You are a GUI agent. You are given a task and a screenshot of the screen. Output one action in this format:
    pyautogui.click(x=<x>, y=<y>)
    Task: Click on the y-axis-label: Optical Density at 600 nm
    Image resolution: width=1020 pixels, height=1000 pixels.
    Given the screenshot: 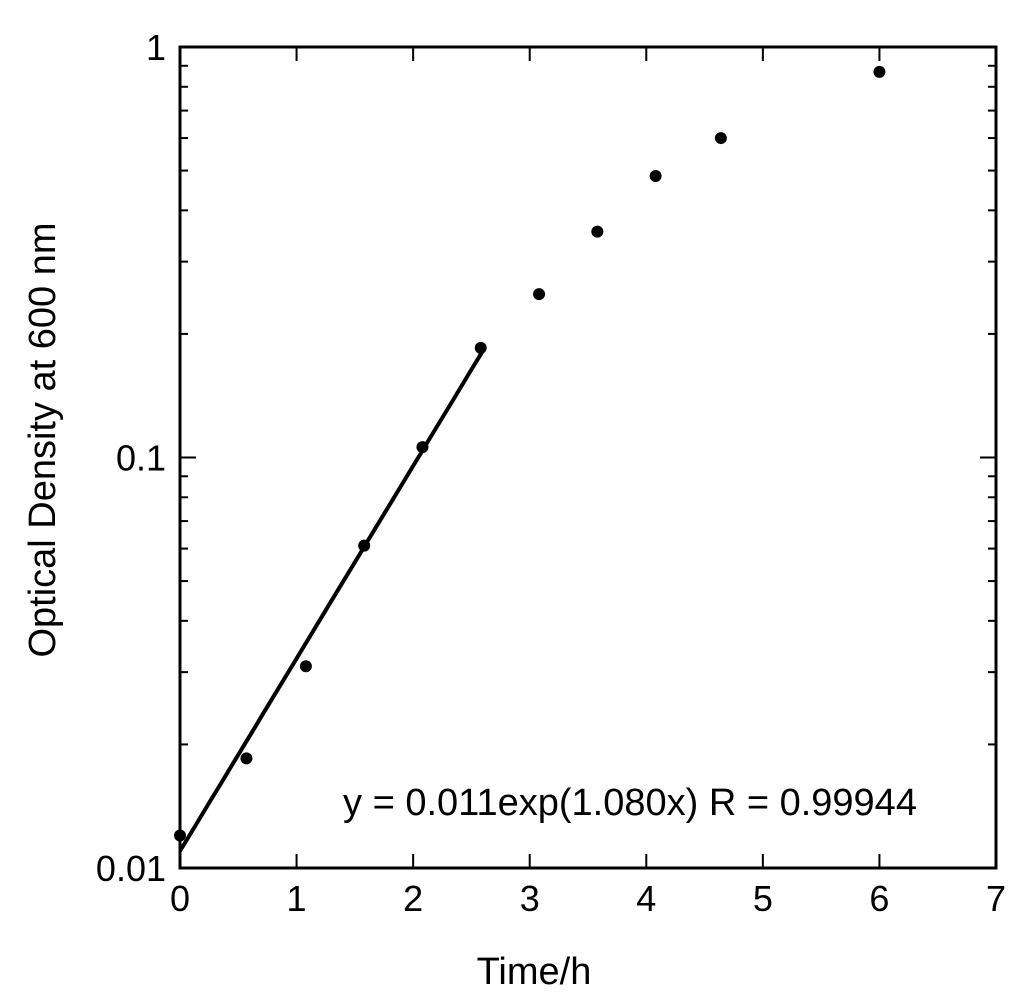 What is the action you would take?
    pyautogui.click(x=43, y=439)
    